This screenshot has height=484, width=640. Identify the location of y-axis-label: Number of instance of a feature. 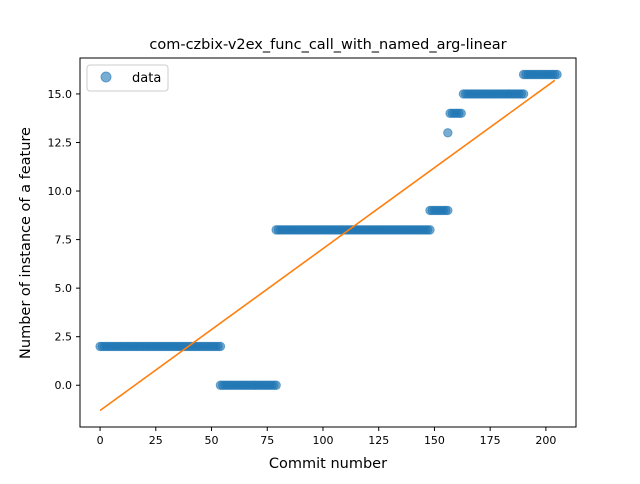
(26, 243).